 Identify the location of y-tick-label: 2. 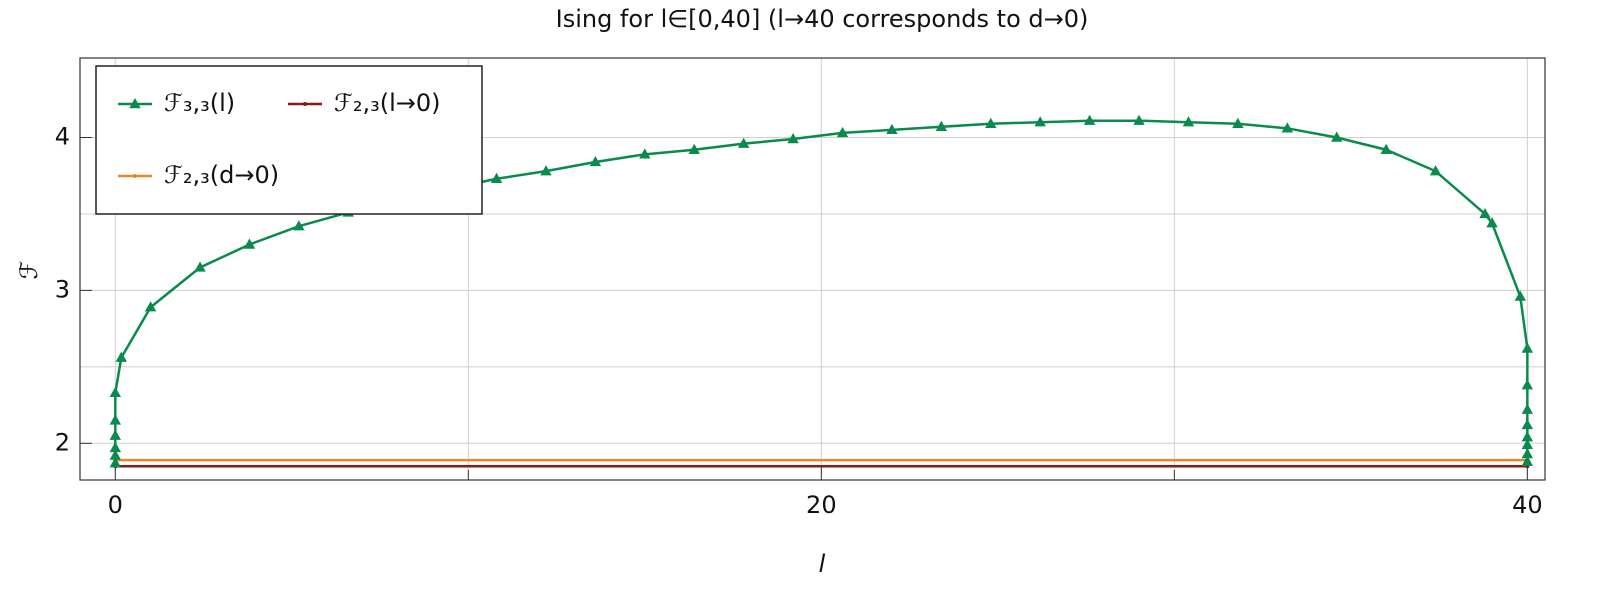
(62, 442).